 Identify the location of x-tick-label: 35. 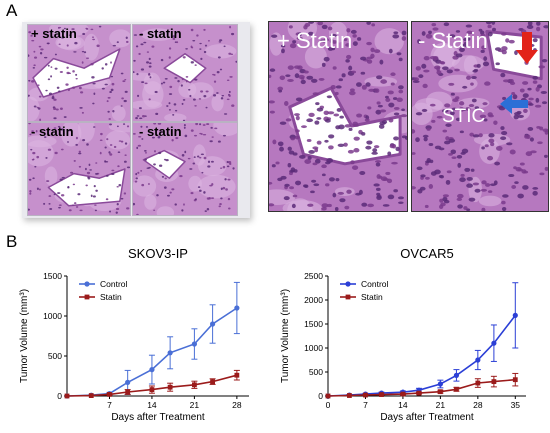
(516, 405).